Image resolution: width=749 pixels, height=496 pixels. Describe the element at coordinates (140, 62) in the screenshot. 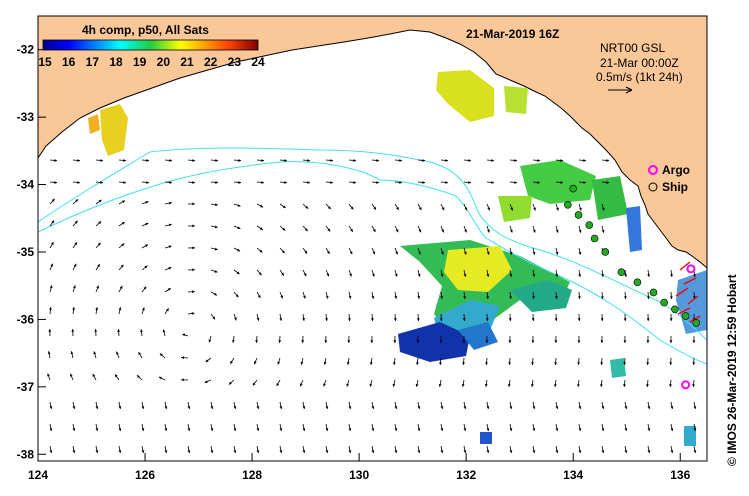

I see `colorbar-tick-label: 19` at that location.